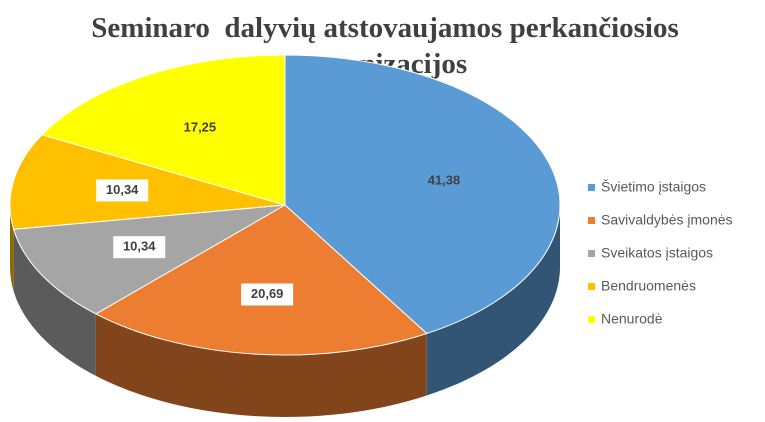 This screenshot has width=765, height=422. Describe the element at coordinates (648, 286) in the screenshot. I see `legend-label: Bendruomenės` at that location.